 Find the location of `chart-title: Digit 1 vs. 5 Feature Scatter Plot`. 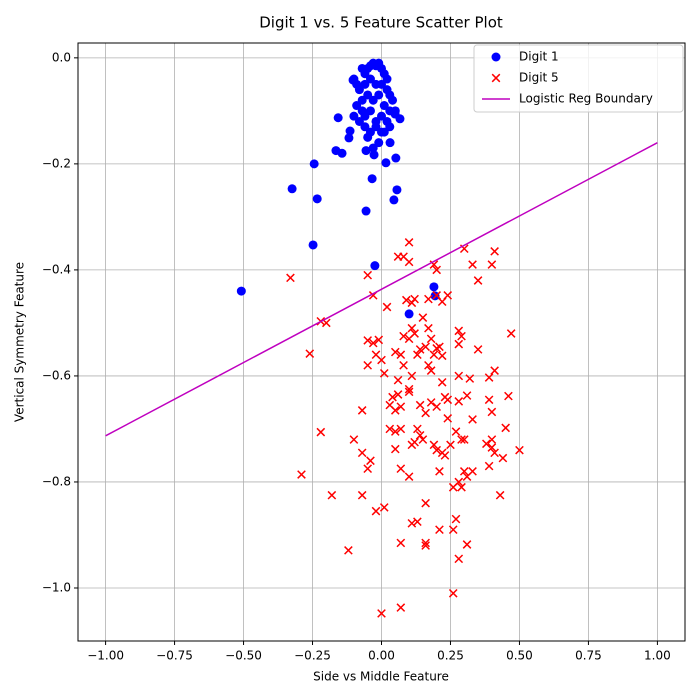

chart-title: Digit 1 vs. 5 Feature Scatter Plot is located at coordinates (381, 23).